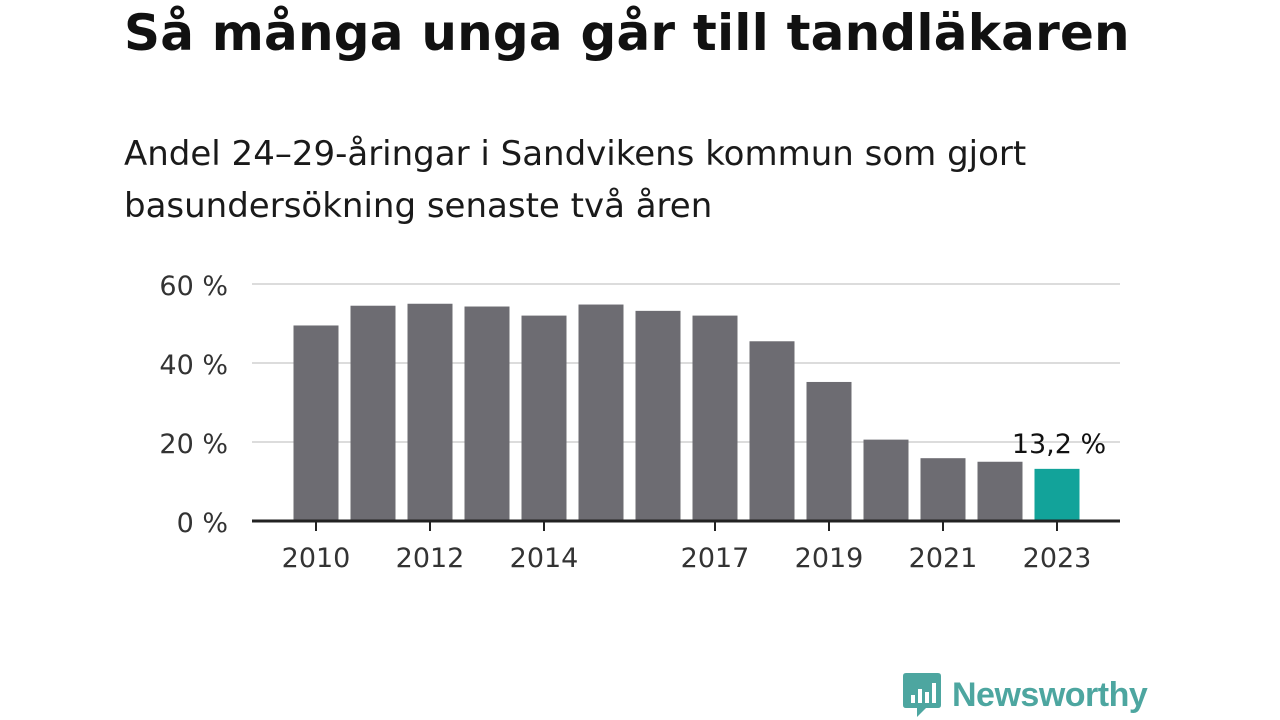 The width and height of the screenshot is (1280, 720). I want to click on y-tick-label: 40 %, so click(193, 365).